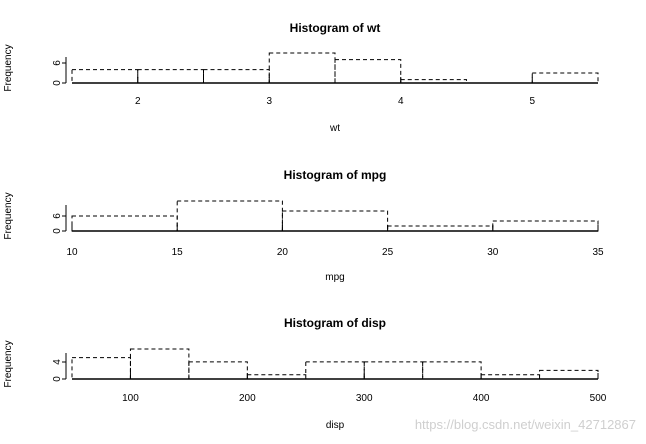  I want to click on watermark-text: https://blog.csdn.net/weixin_42712867, so click(525, 424).